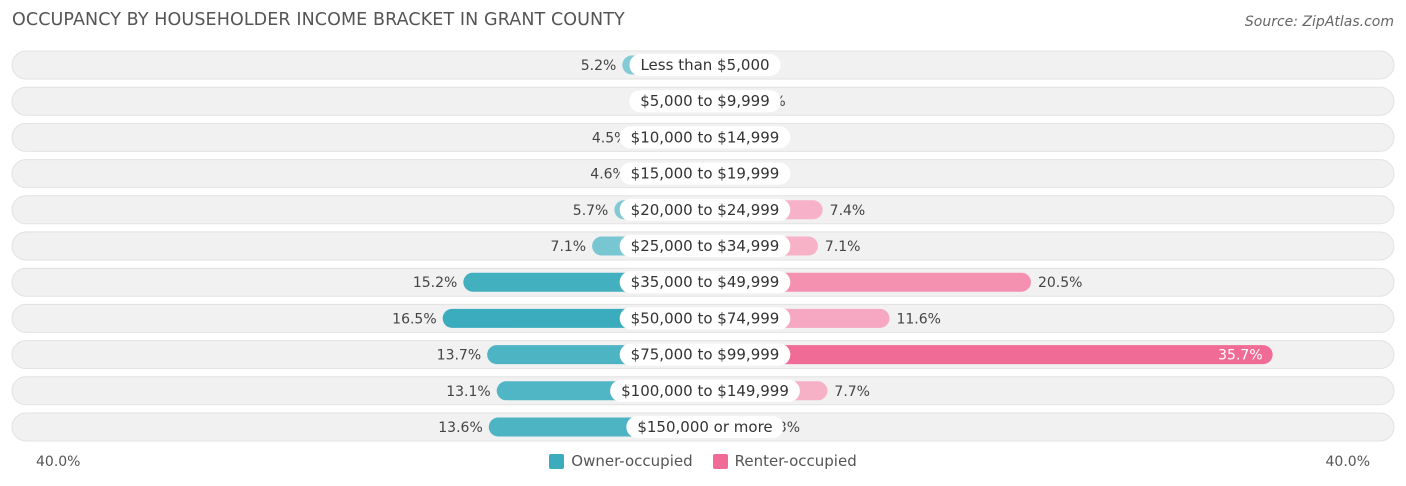 Image resolution: width=1406 pixels, height=486 pixels. I want to click on category-label: $15,000 to $19,999, so click(705, 174).